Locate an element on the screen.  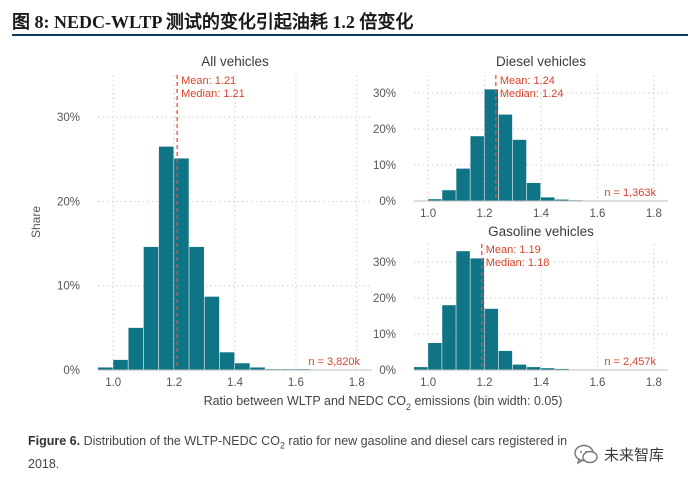
figure-title: 图 8: NEDC-WLTP 测试的变化引起油耗 1.2 倍变化 is located at coordinates (213, 22).